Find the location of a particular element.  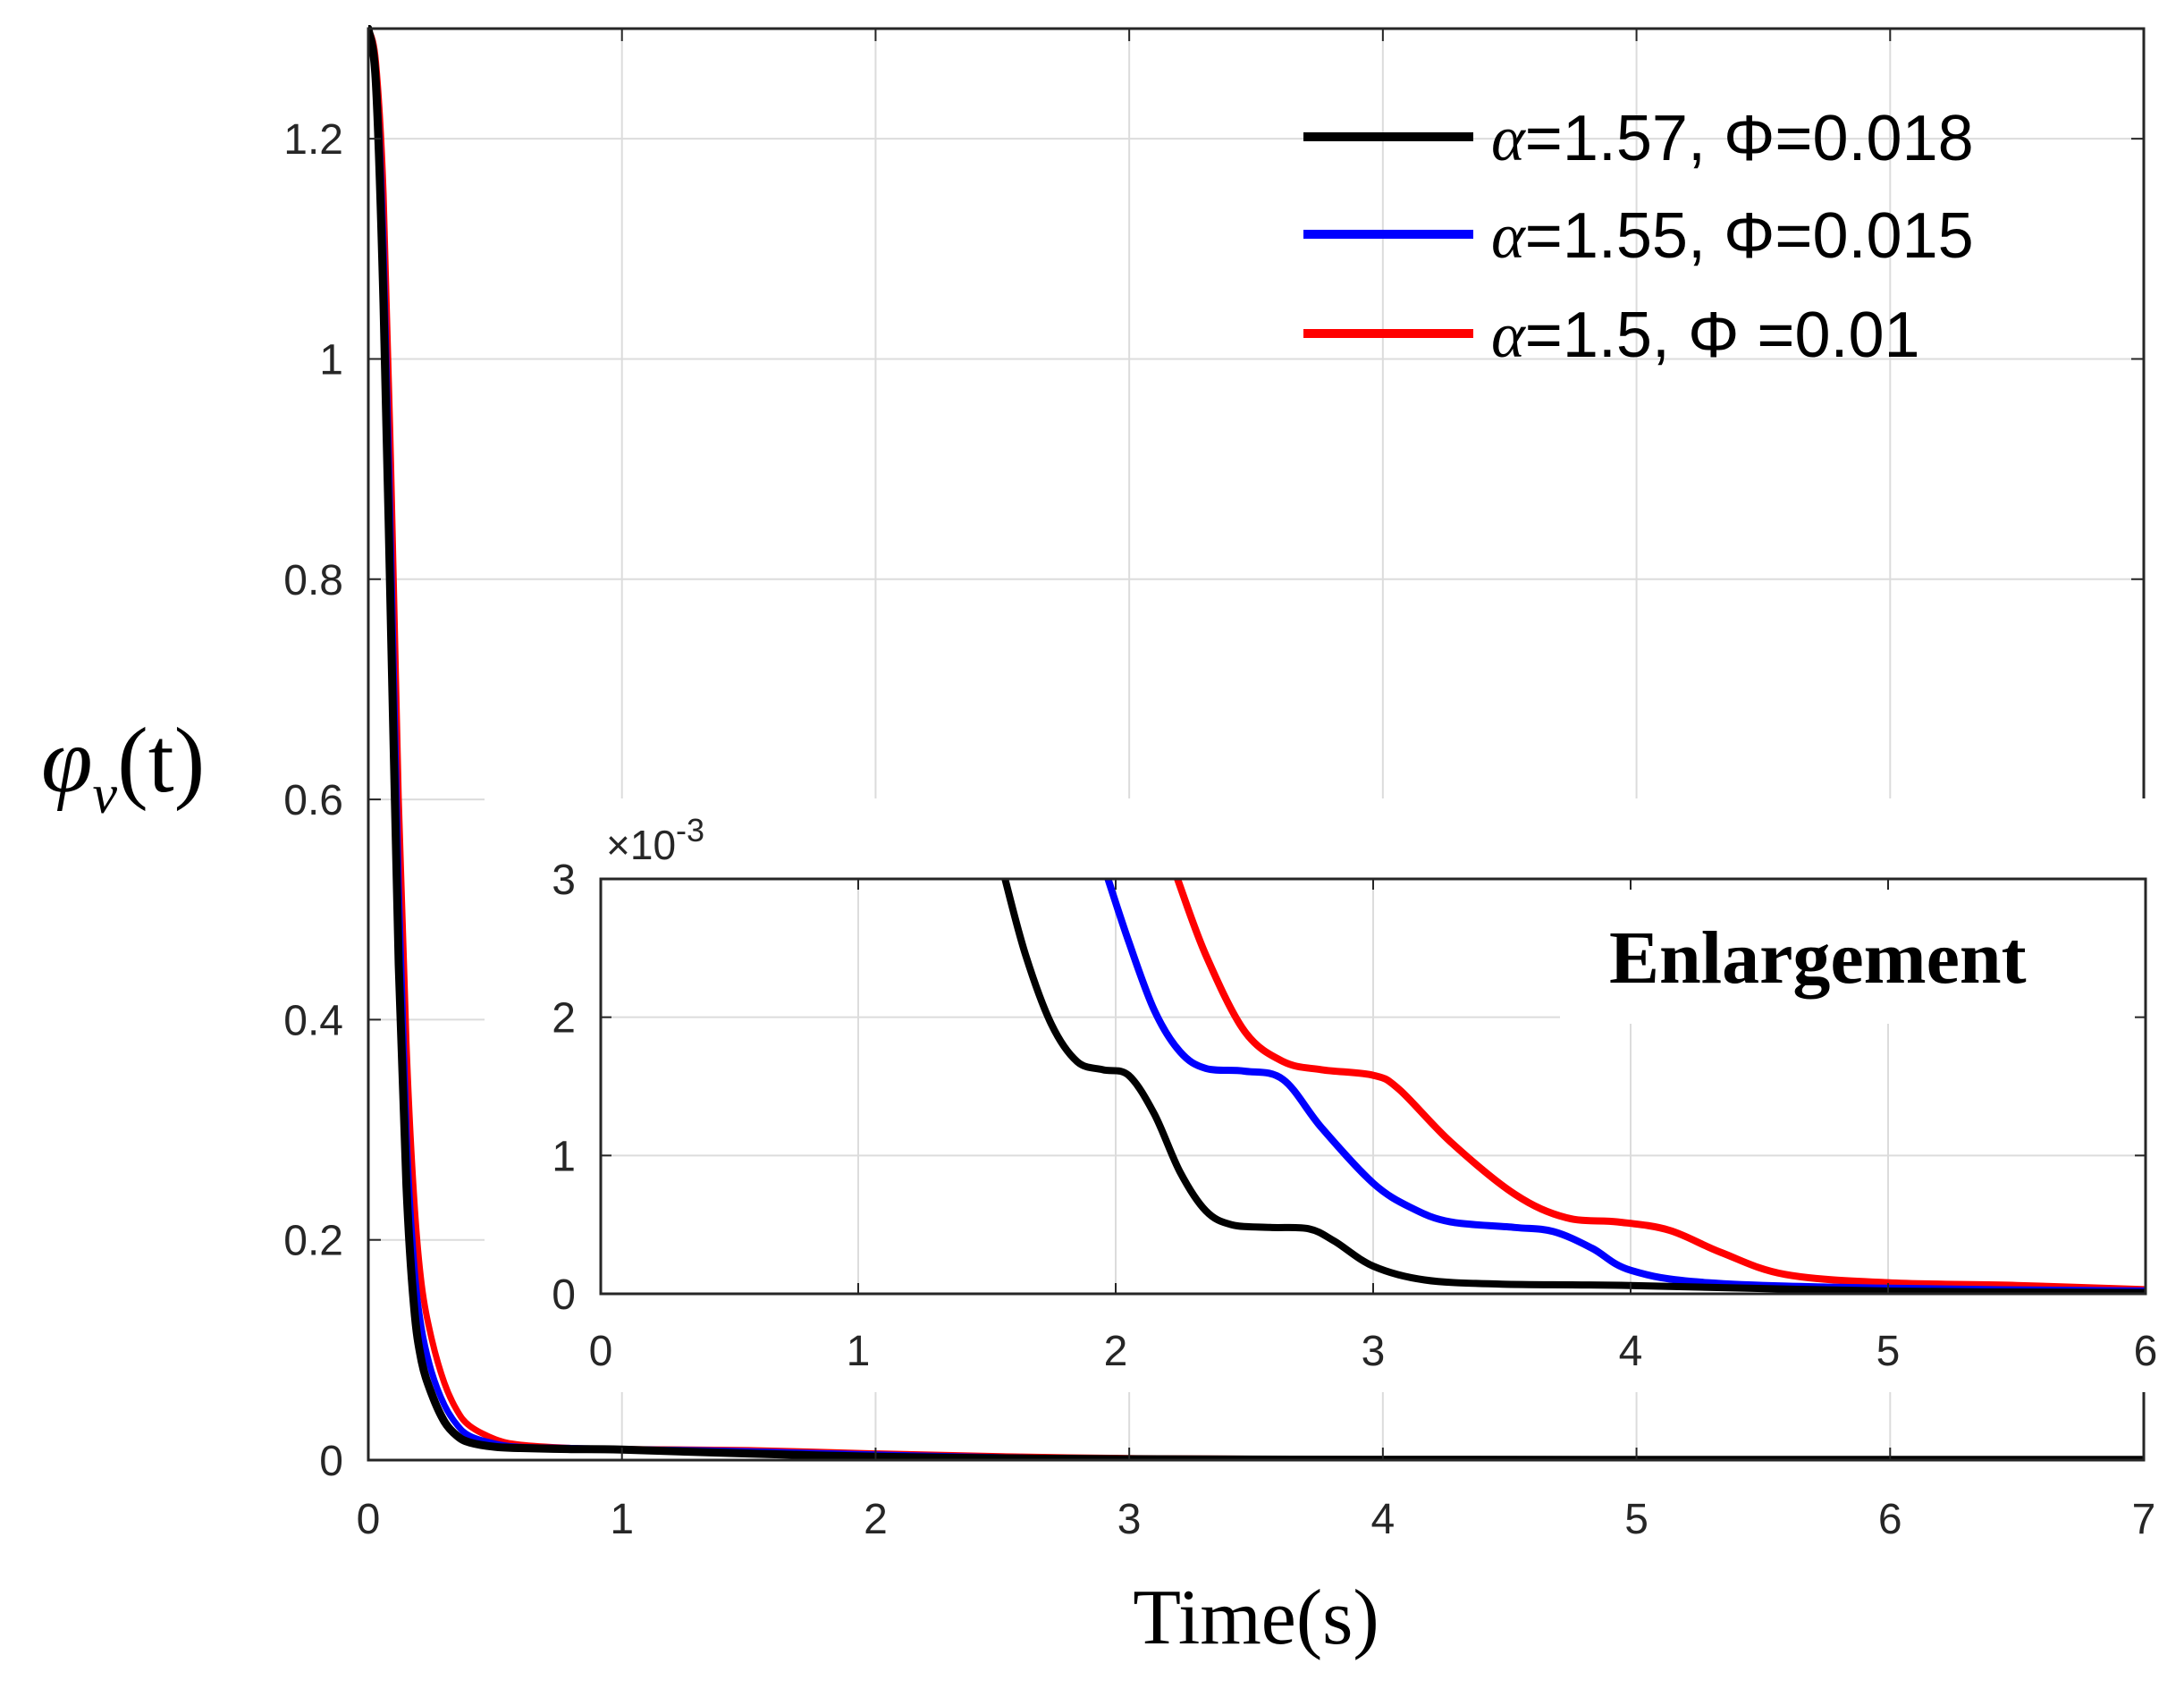

main-xtick-label: 6 is located at coordinates (1890, 1519).